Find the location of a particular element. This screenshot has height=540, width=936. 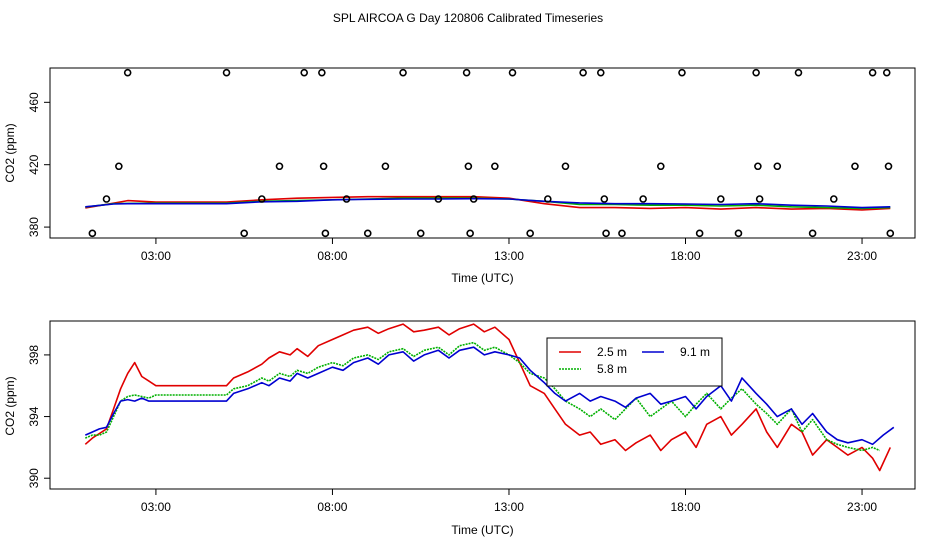

series-line-9-1-m is located at coordinates (488, 203).